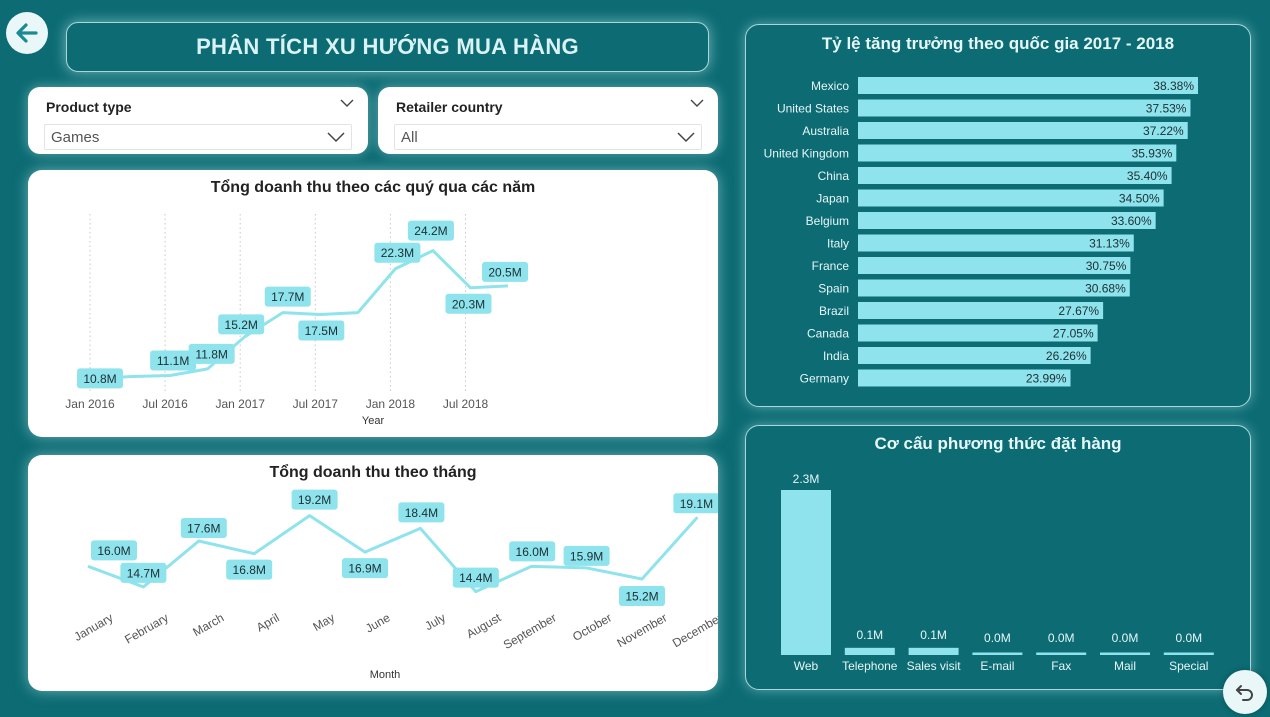 Image resolution: width=1270 pixels, height=717 pixels. What do you see at coordinates (1139, 199) in the screenshot?
I see `data-label: 34.50%` at bounding box center [1139, 199].